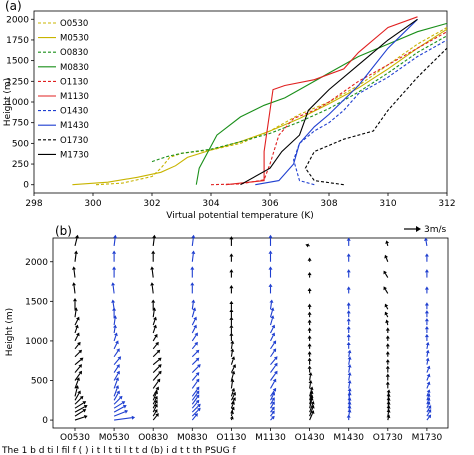 Image resolution: width=474 pixels, height=455 pixels. I want to click on y-tick-label: 0, so click(26, 186).